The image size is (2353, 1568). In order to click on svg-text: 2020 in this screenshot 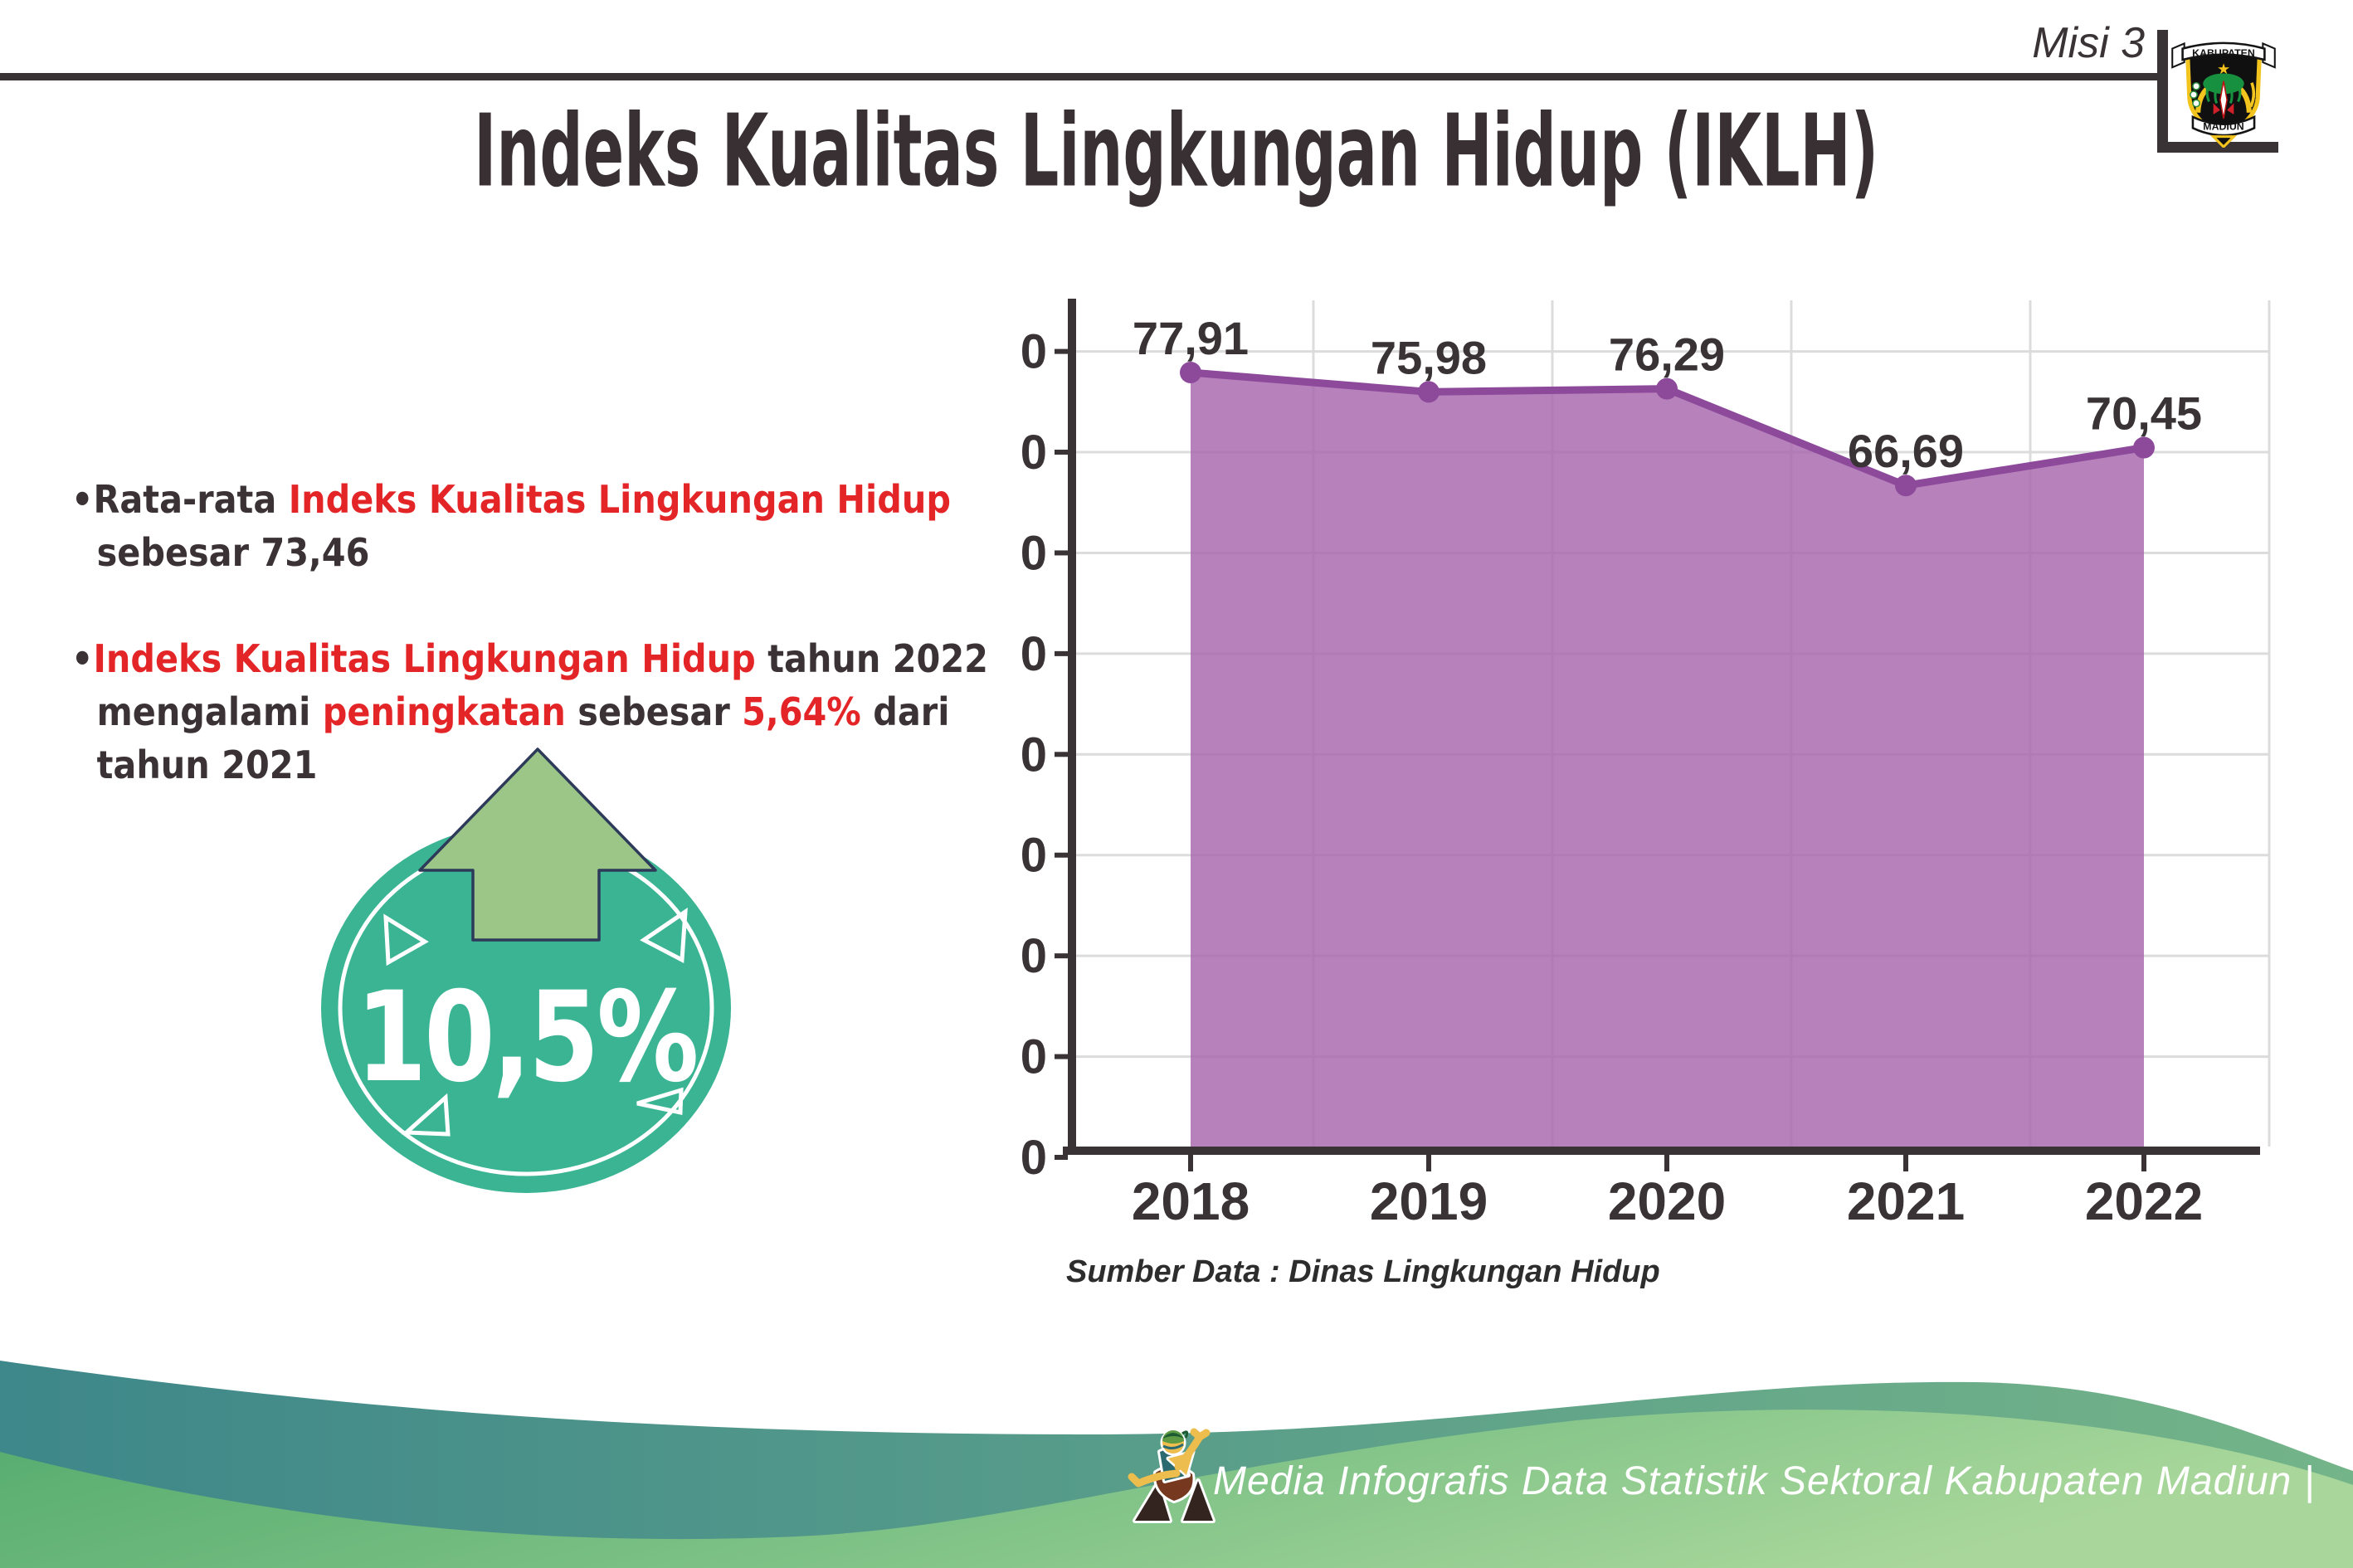, I will do `click(1667, 1201)`.